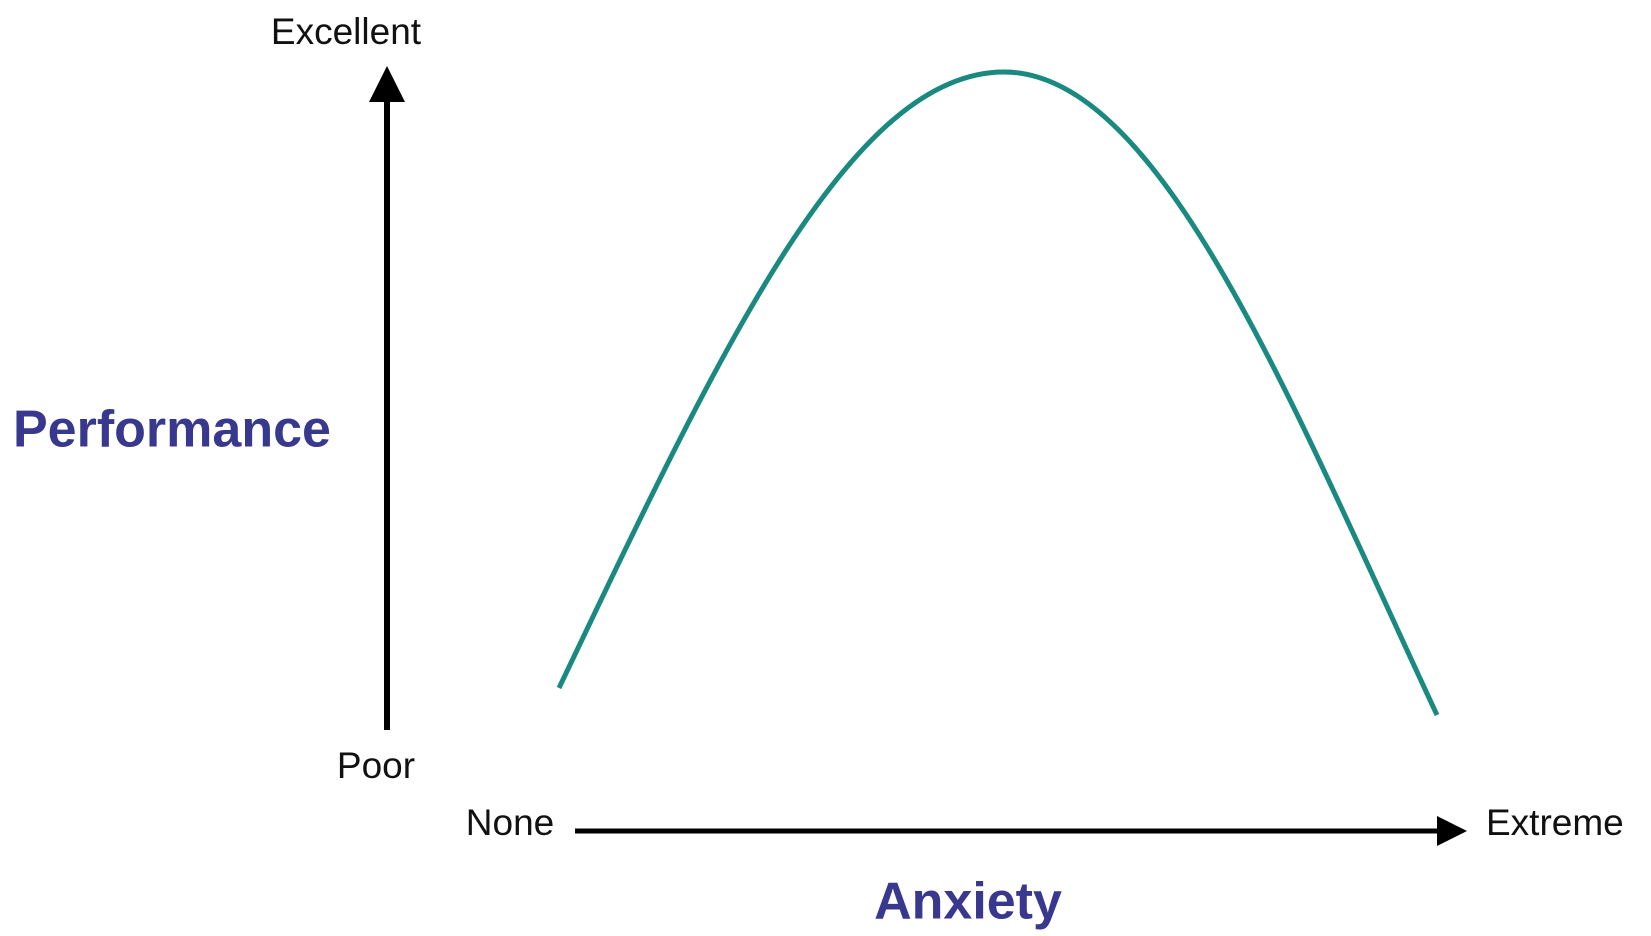  I want to click on x-axis-start-label: None, so click(510, 822).